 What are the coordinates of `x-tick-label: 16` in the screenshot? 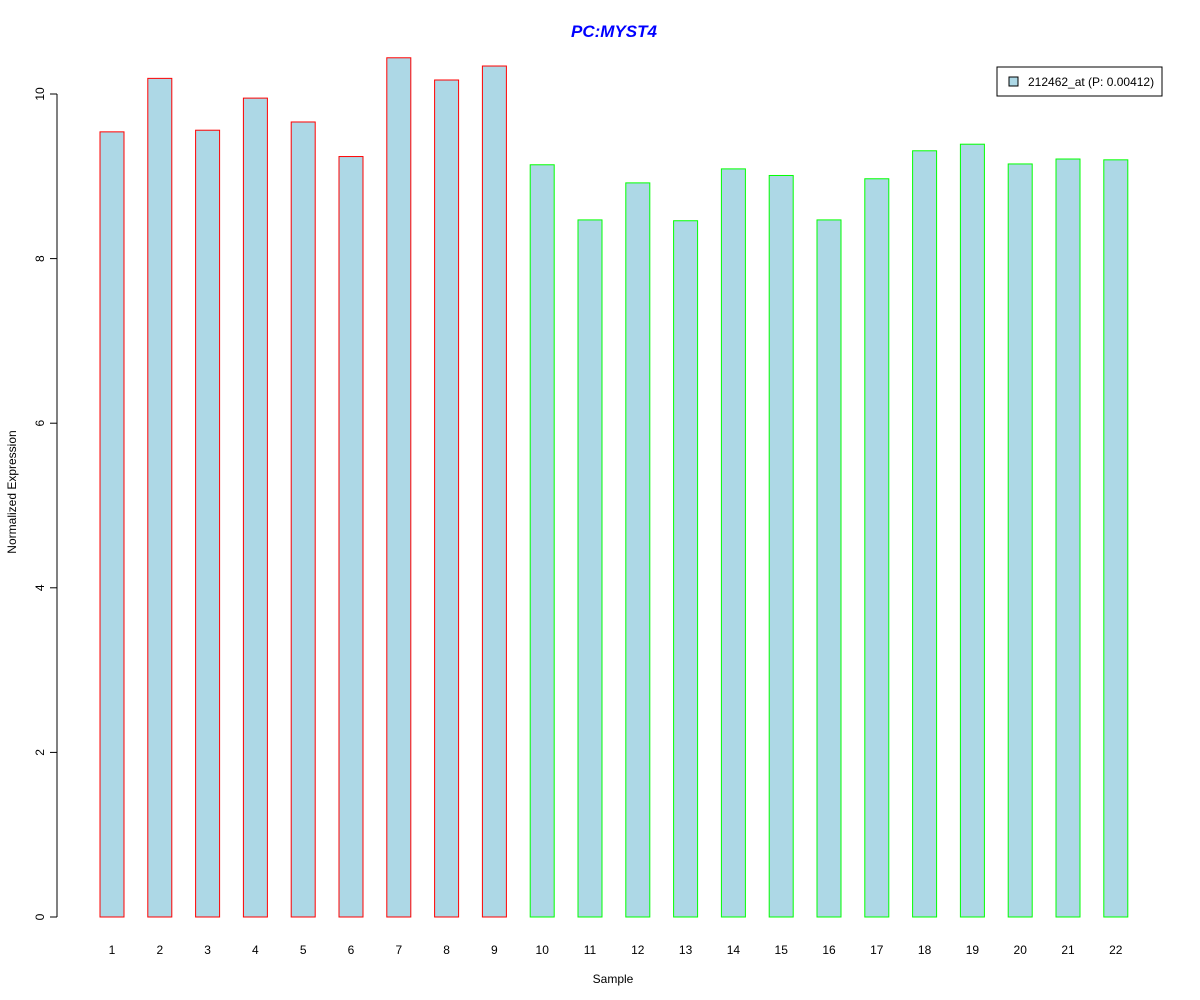 It's located at (829, 950).